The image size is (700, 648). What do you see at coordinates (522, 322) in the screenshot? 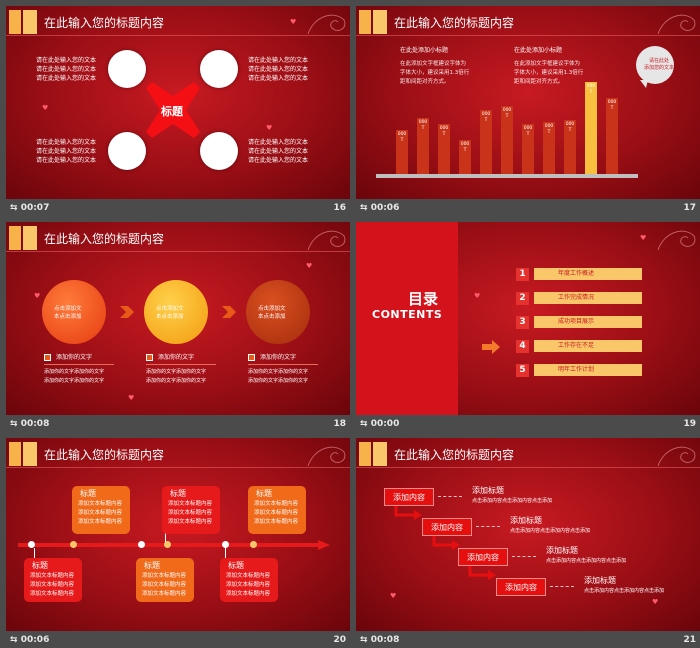
I see `contents-item-number: 3` at bounding box center [522, 322].